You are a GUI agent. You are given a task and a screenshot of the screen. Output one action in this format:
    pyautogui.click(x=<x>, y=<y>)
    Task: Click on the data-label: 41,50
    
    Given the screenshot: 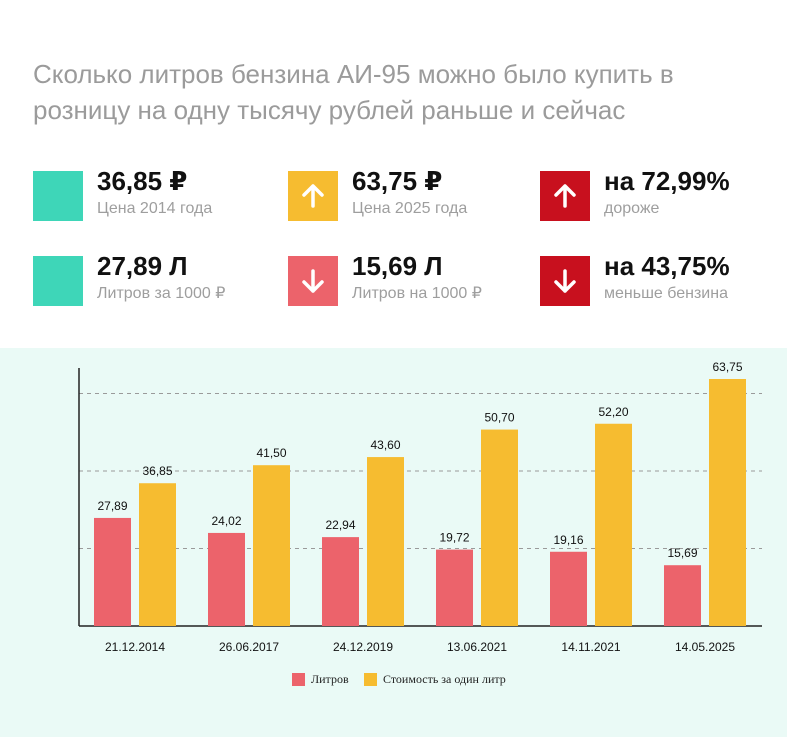 What is the action you would take?
    pyautogui.click(x=271, y=453)
    